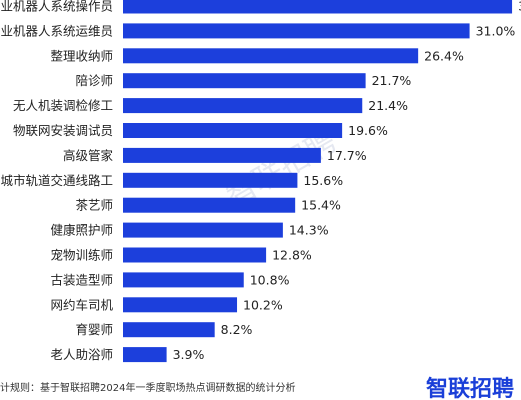 Image resolution: width=521 pixels, height=400 pixels. Describe the element at coordinates (368, 130) in the screenshot. I see `value-label: 19.6%` at that location.